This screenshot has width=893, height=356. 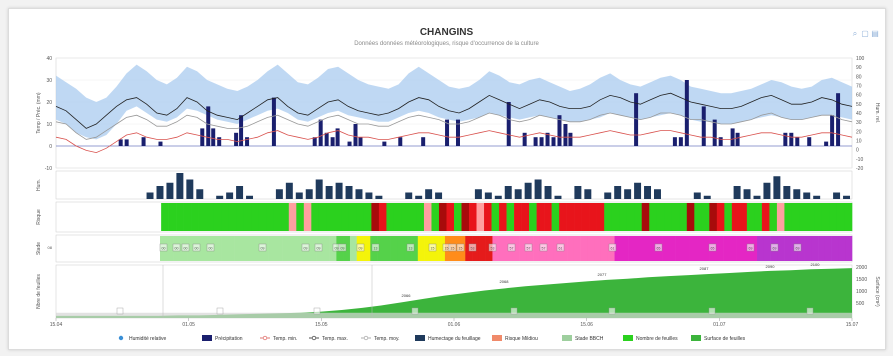 What do you see at coordinates (857, 151) in the screenshot?
I see `y-right-tick-label: 0` at bounding box center [857, 151].